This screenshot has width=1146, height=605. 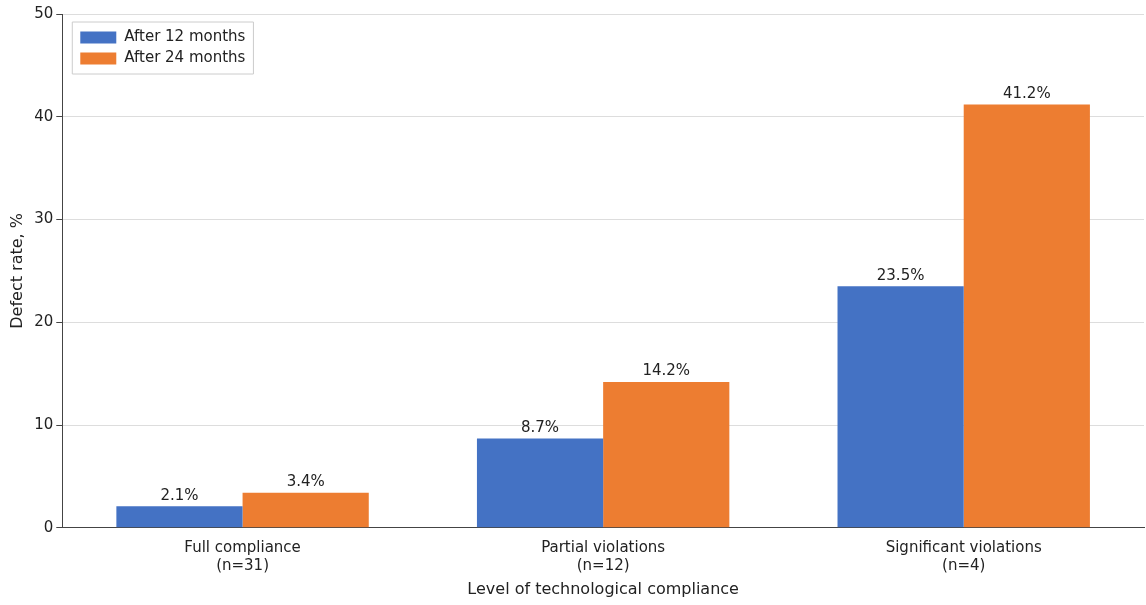 I want to click on data-label: 14.2%, so click(x=666, y=370).